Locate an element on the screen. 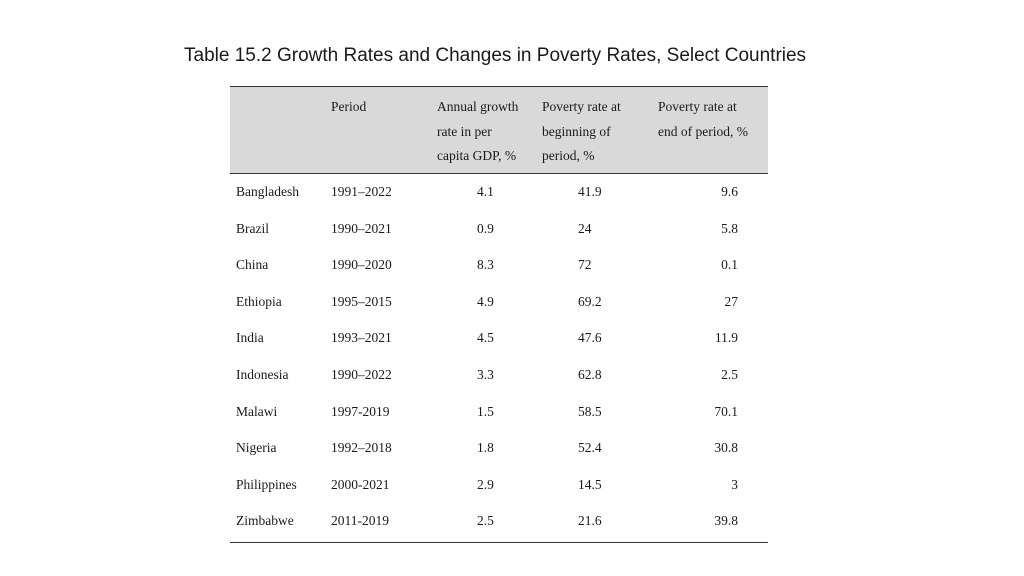 This screenshot has height=576, width=1024. period-cell: 1995–2015 is located at coordinates (361, 301).